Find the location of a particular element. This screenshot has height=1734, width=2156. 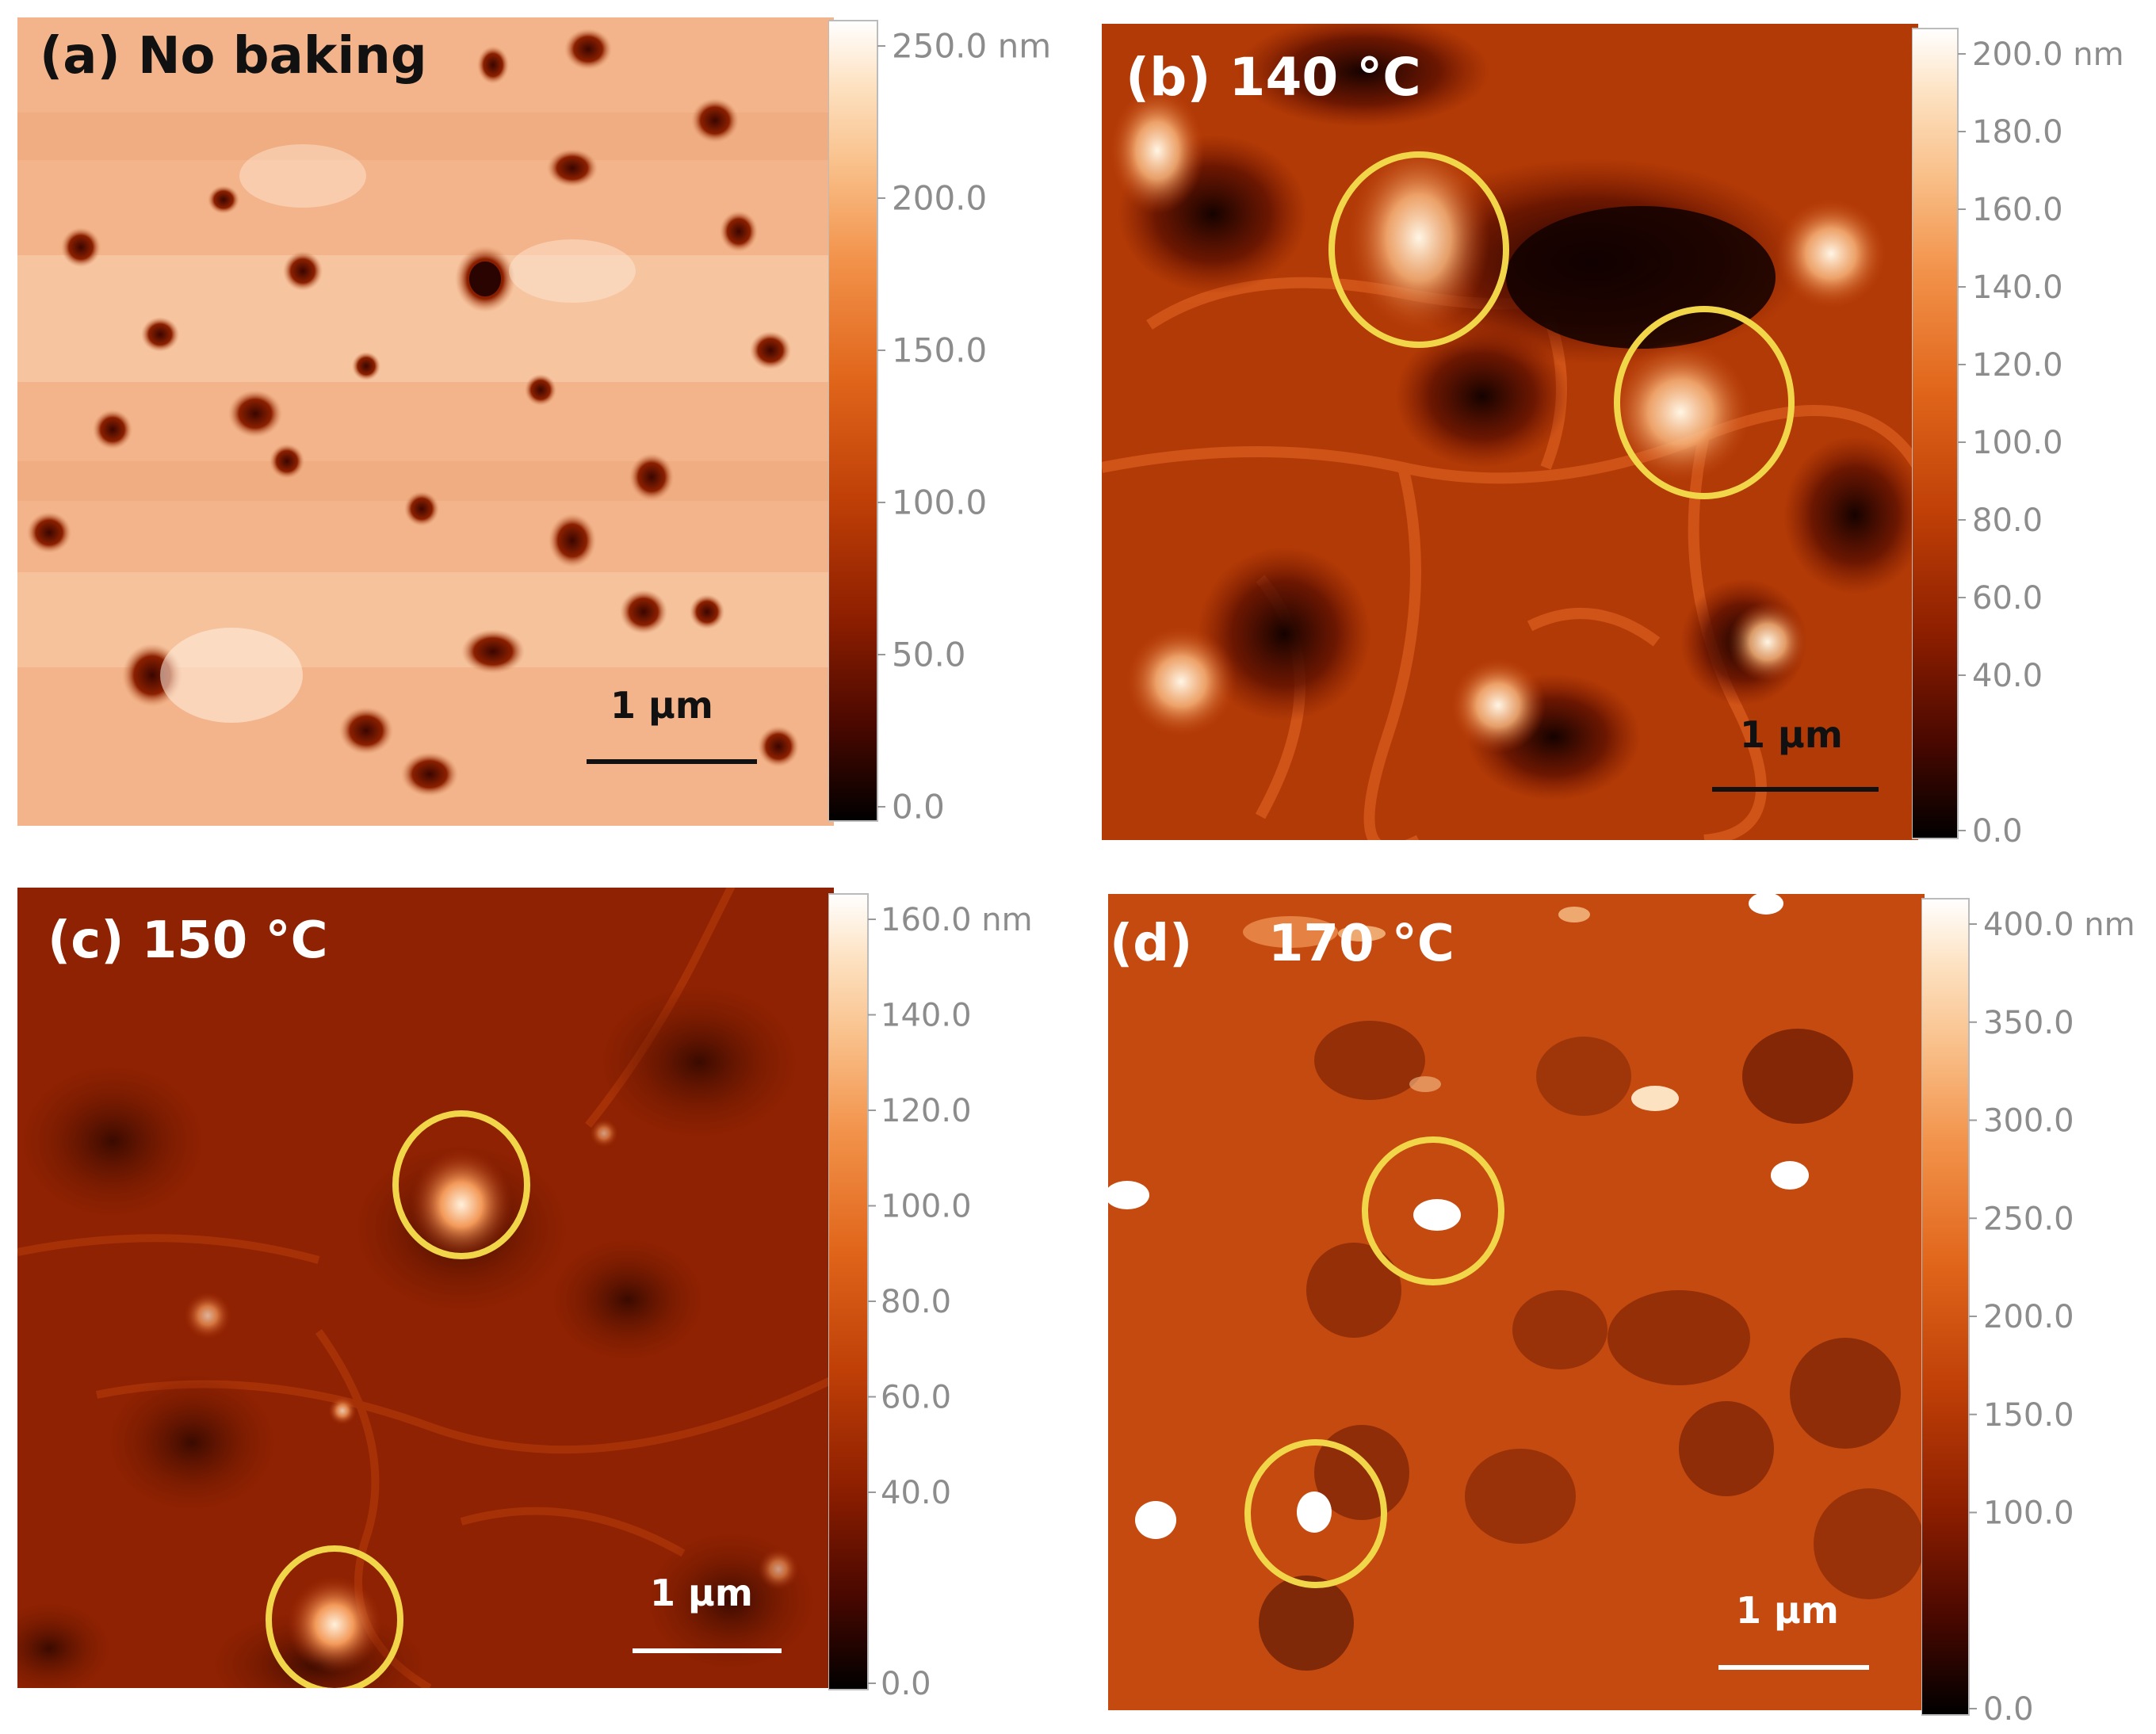

scale-bar-label-b: 1 µm is located at coordinates (1791, 734).